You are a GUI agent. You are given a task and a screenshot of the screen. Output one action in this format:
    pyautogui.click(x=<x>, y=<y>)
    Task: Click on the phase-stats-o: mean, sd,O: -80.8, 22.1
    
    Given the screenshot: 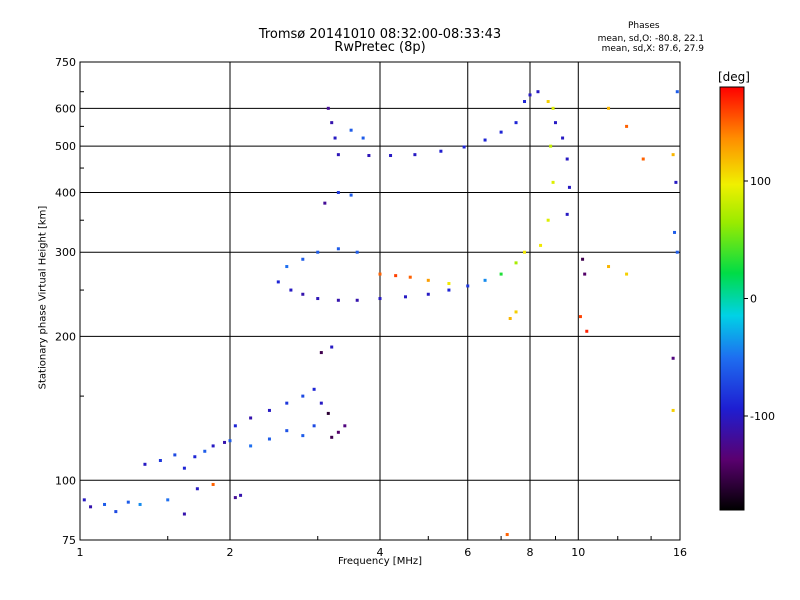 What is the action you would take?
    pyautogui.click(x=650, y=39)
    